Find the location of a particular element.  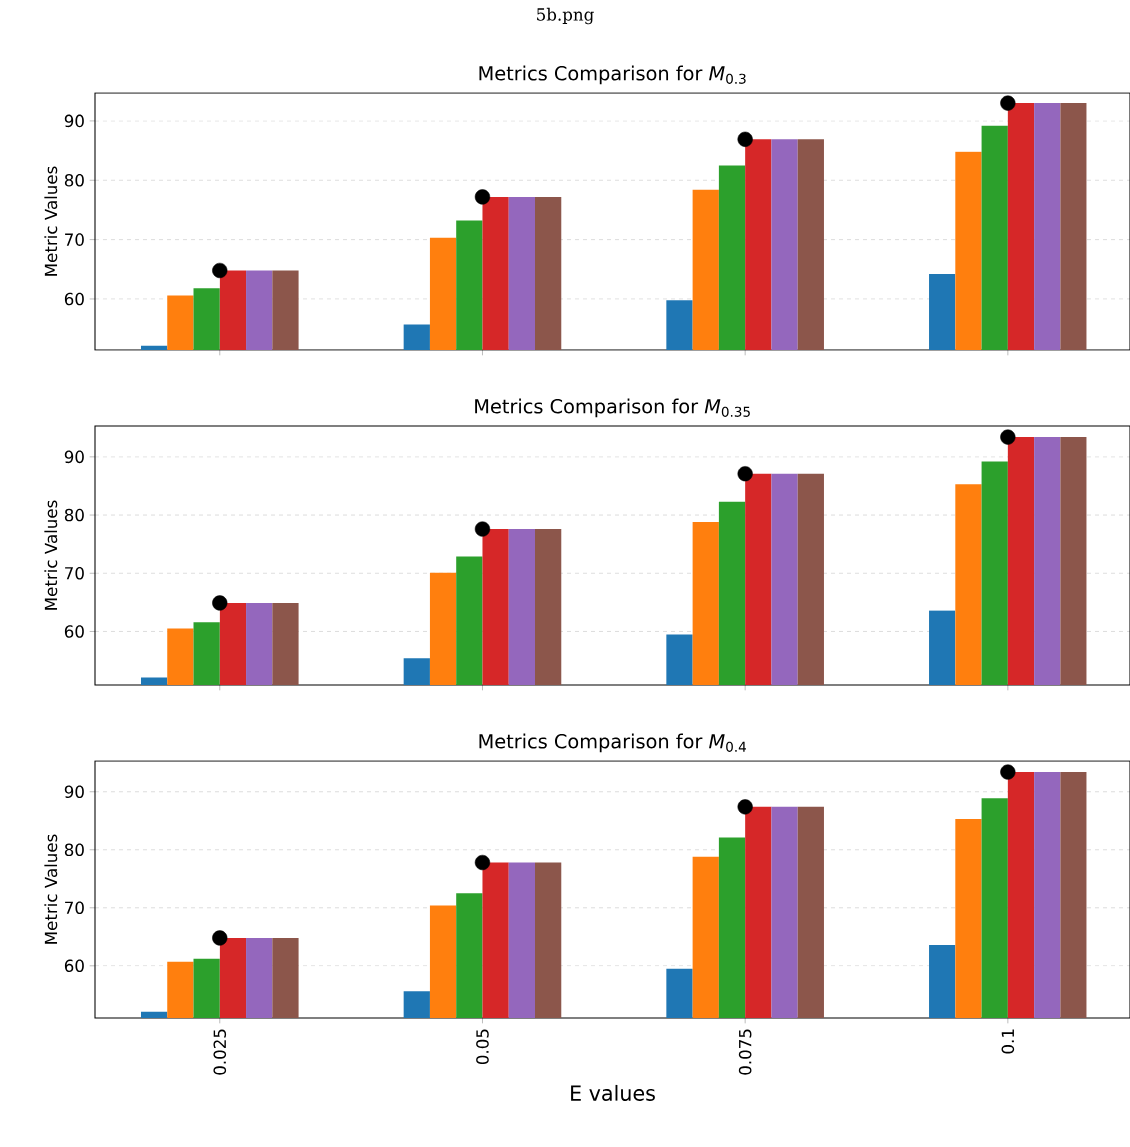

x-tick-label: 0.025 is located at coordinates (220, 1052).